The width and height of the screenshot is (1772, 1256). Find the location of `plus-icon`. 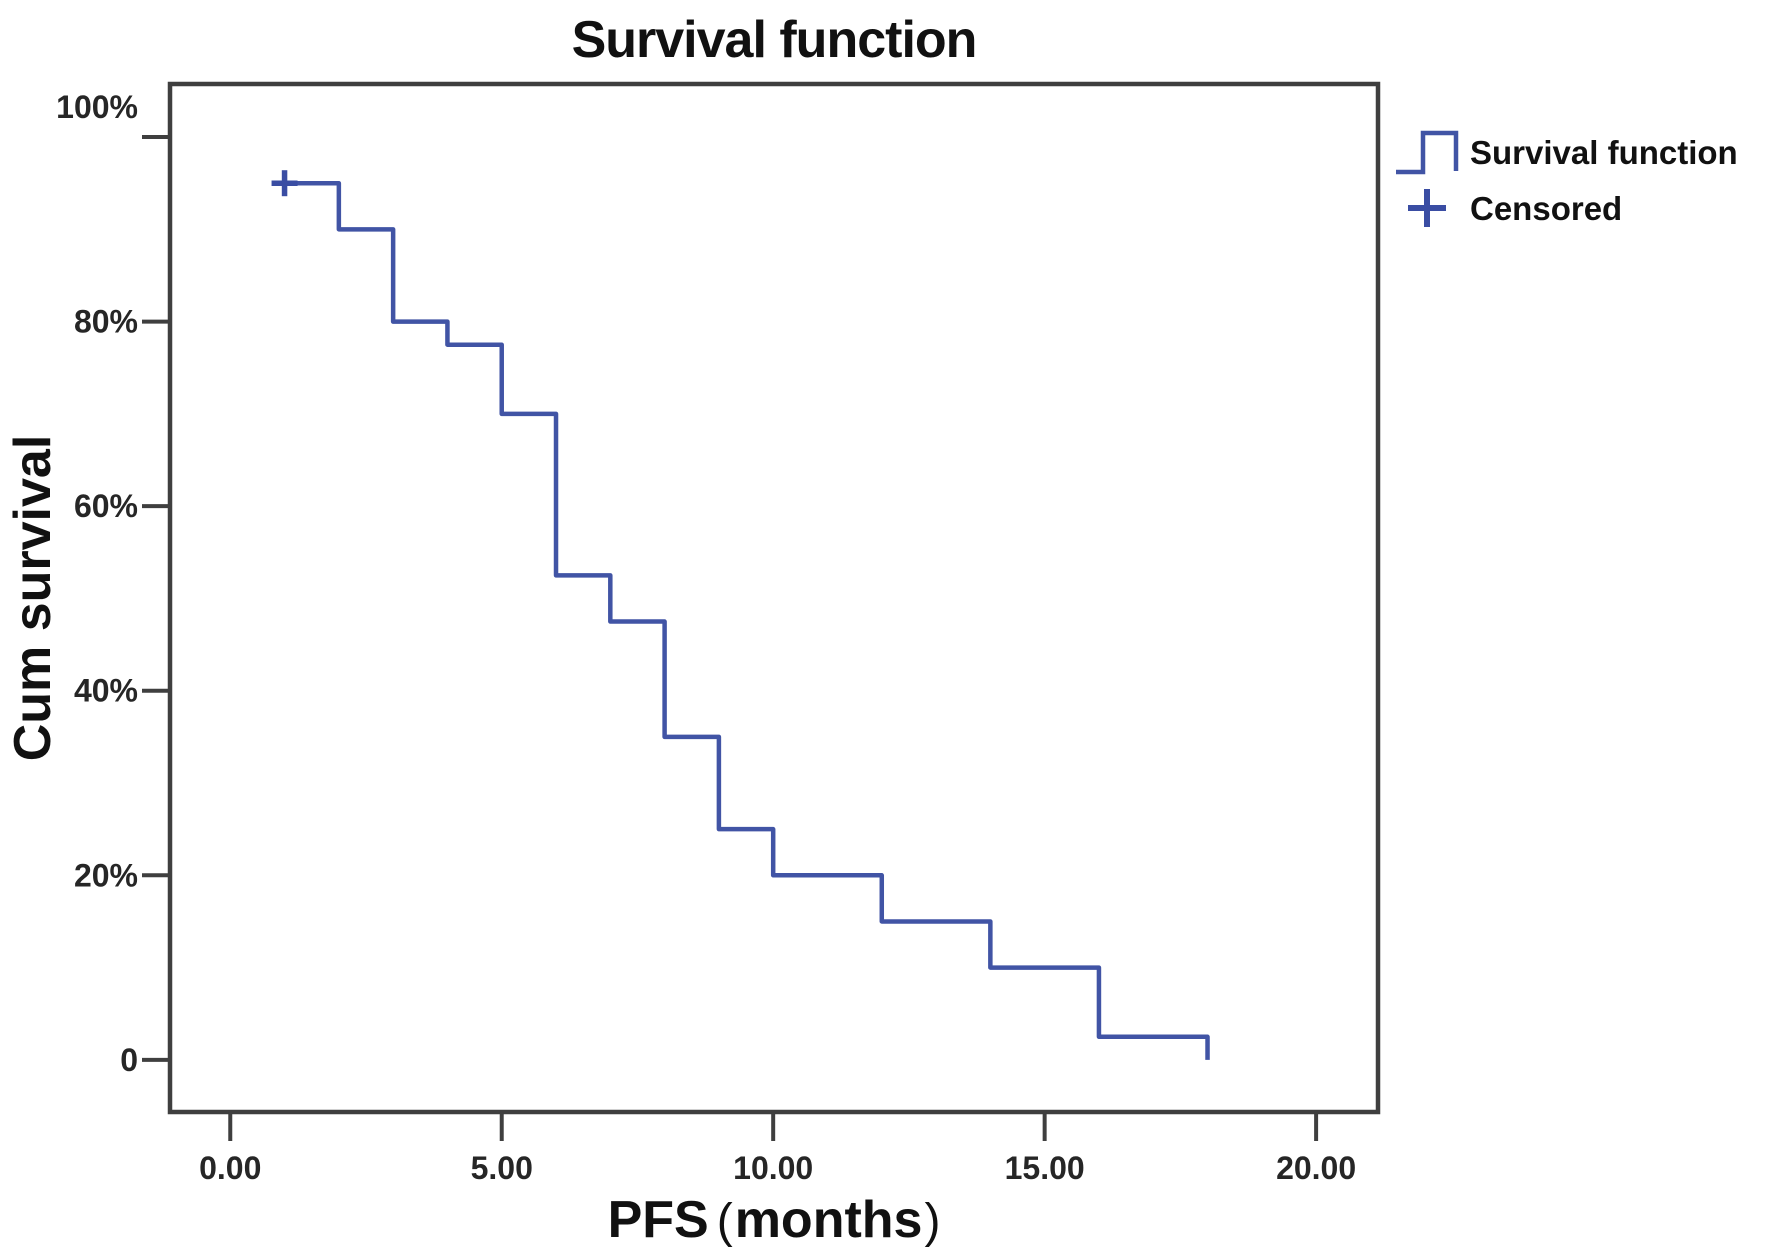

plus-icon is located at coordinates (1427, 208).